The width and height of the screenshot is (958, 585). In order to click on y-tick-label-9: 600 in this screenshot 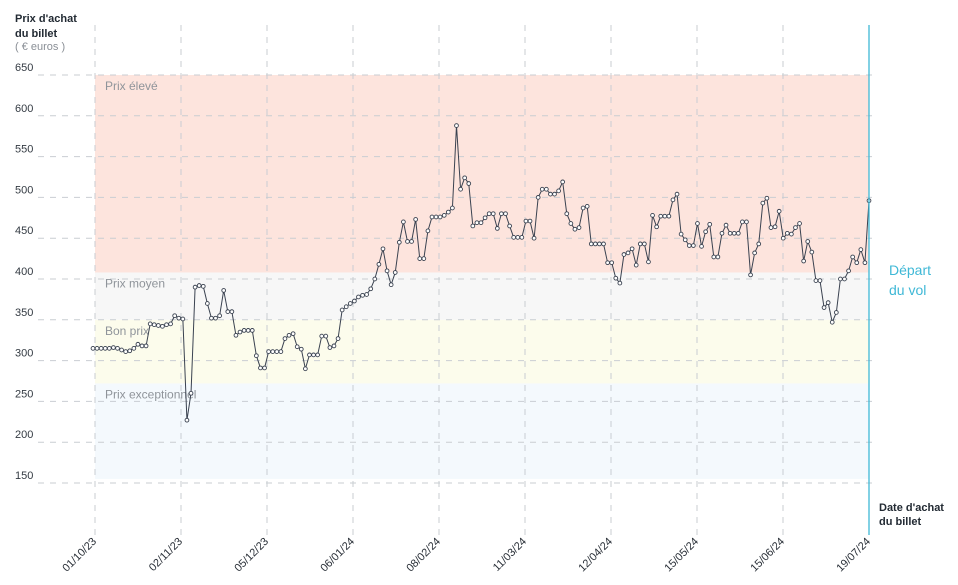, I will do `click(24, 109)`.